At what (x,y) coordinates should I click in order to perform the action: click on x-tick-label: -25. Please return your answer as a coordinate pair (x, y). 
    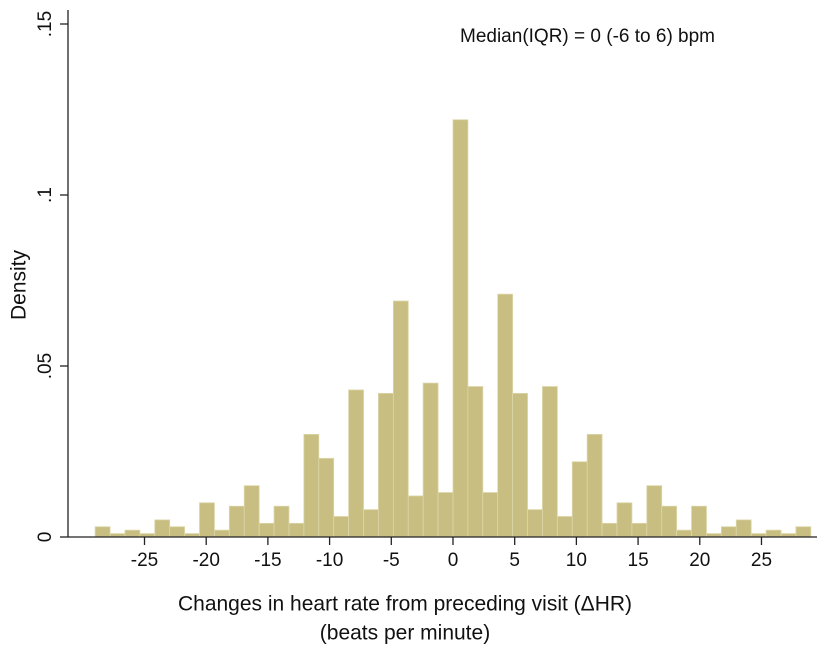
    Looking at the image, I should click on (144, 560).